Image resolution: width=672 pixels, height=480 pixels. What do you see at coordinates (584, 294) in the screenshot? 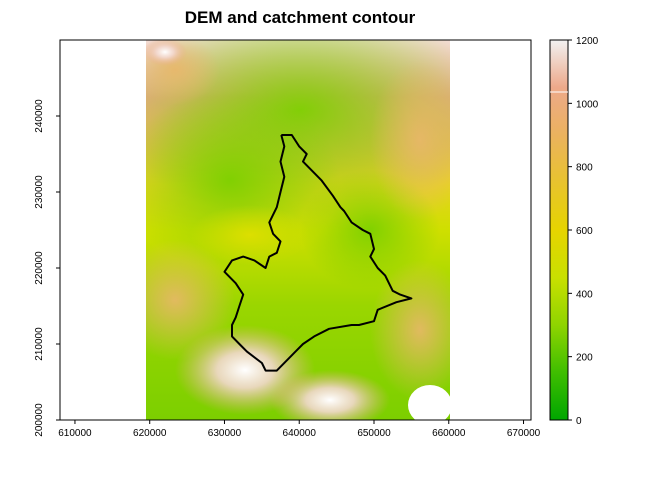
I see `legend-tick-label: 400` at bounding box center [584, 294].